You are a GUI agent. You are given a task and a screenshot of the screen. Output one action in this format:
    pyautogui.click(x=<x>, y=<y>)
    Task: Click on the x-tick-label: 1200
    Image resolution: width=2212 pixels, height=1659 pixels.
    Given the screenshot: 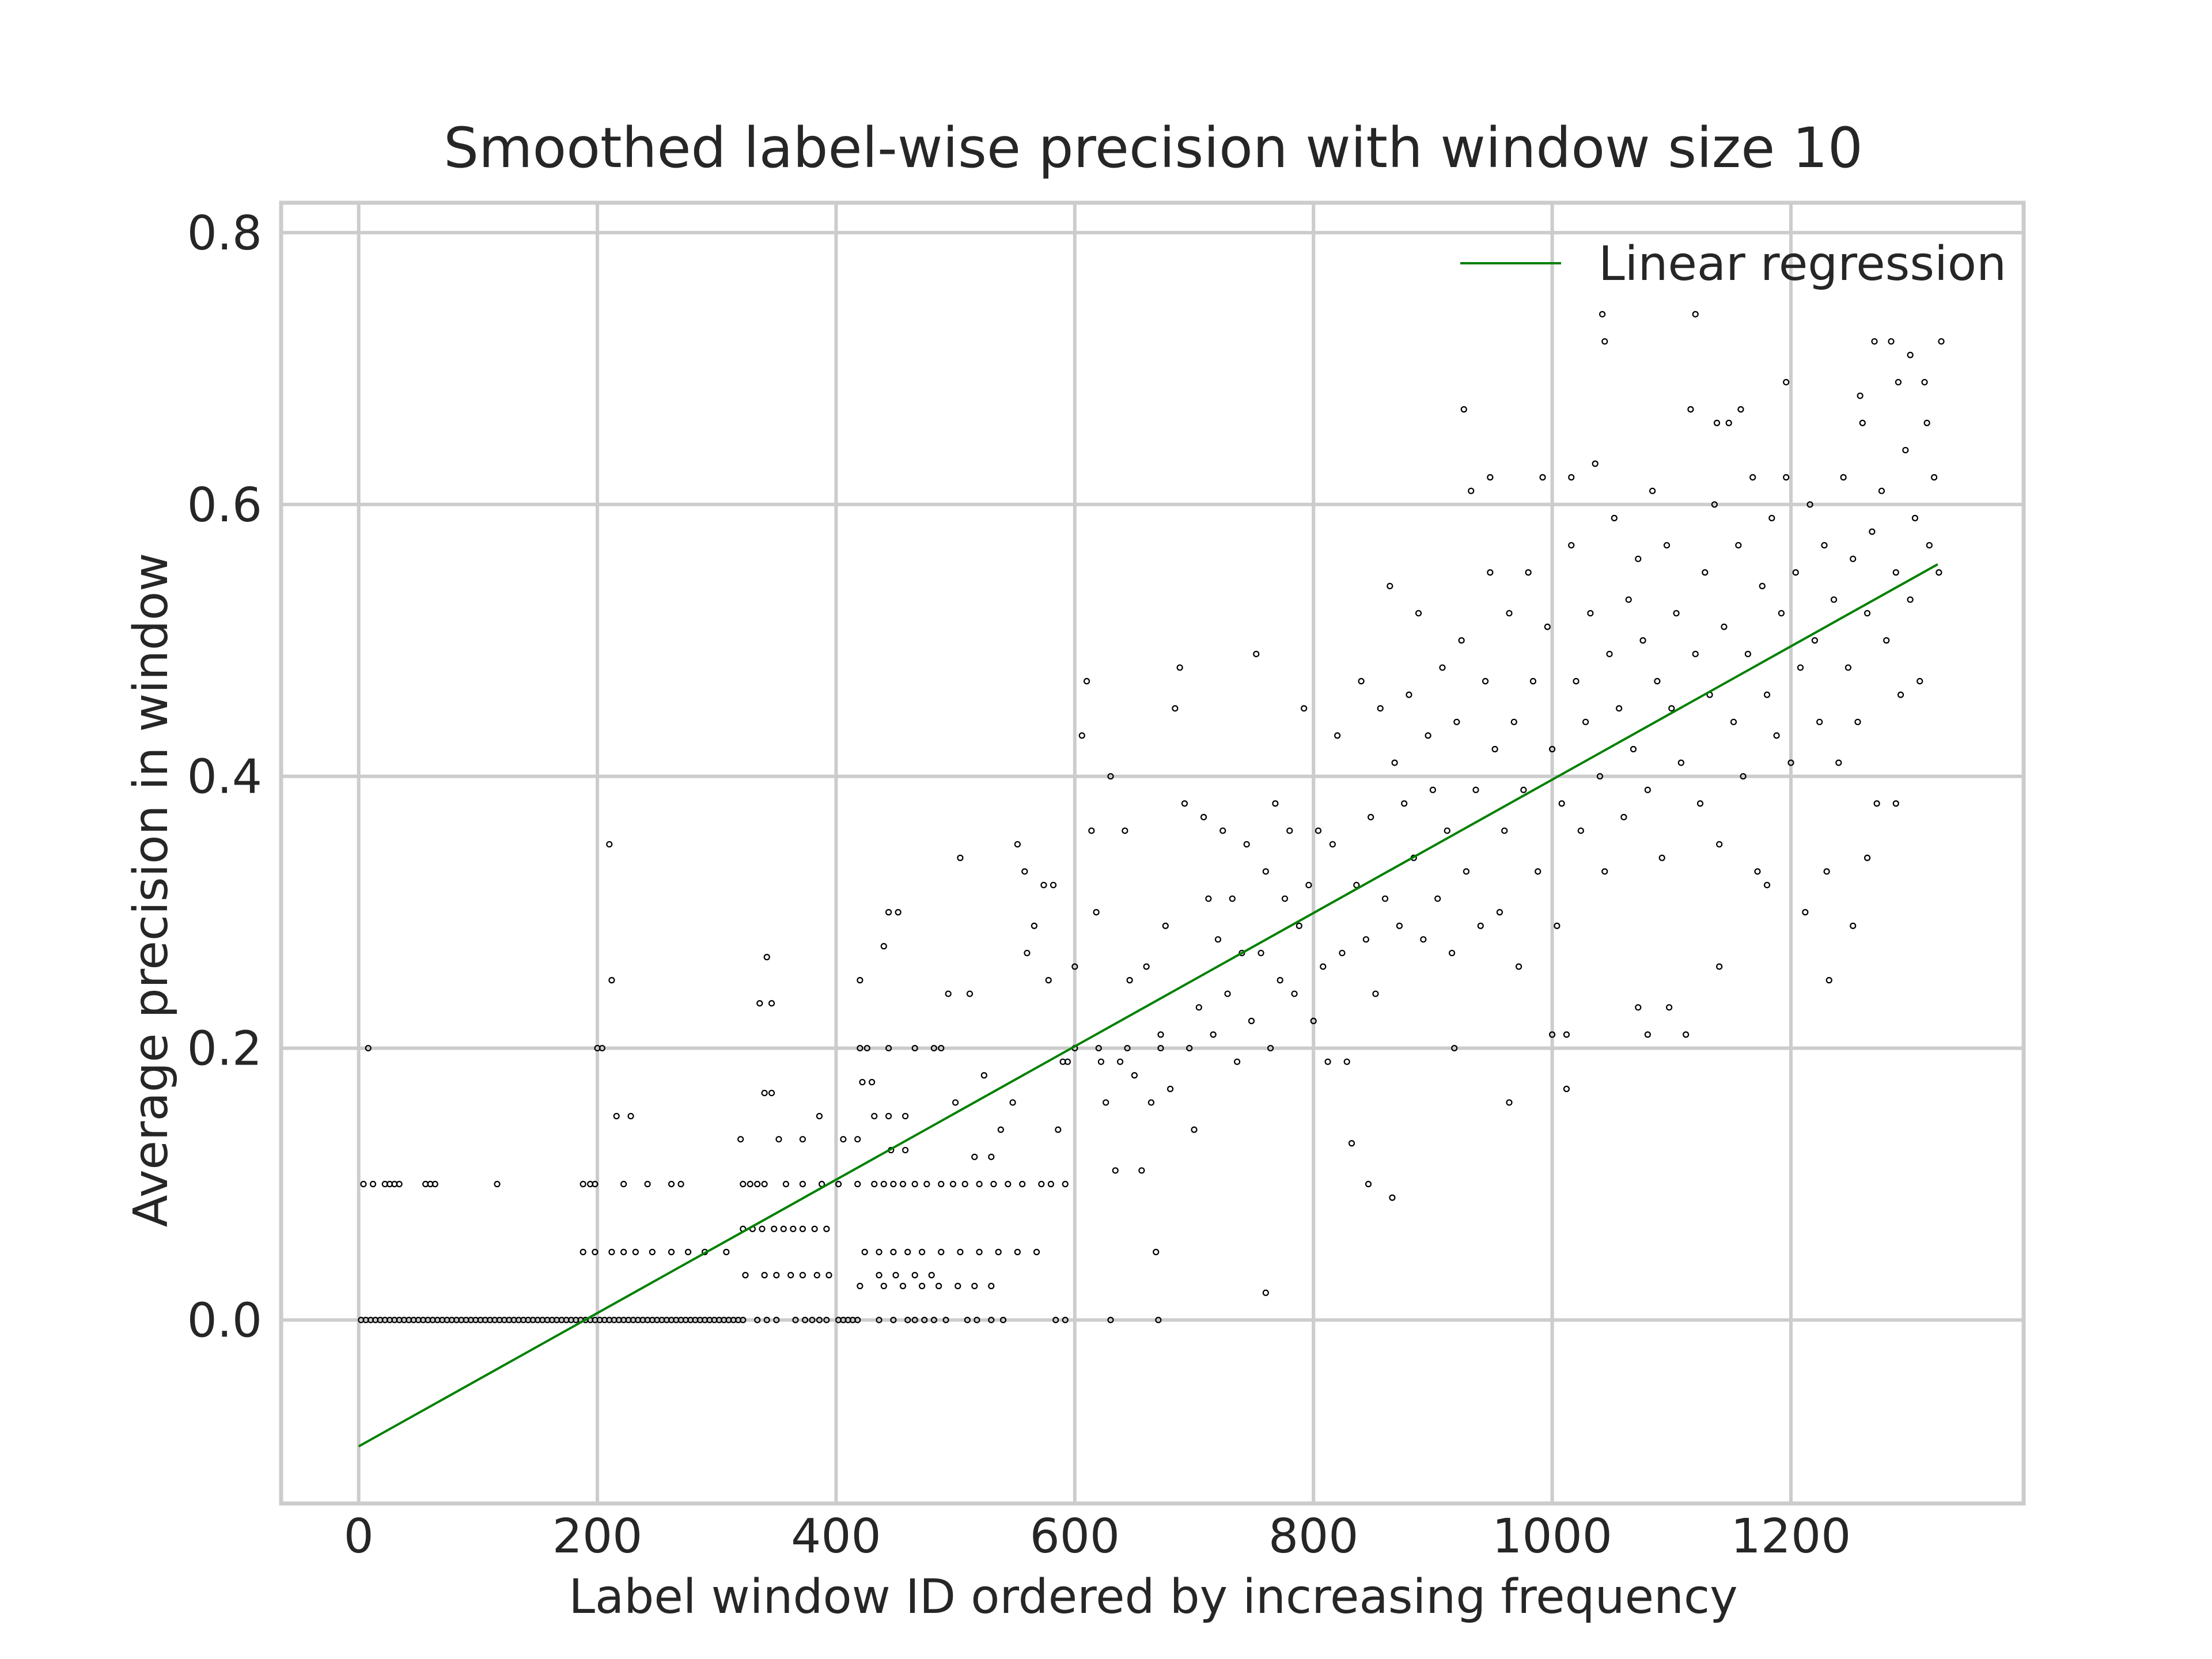 What is the action you would take?
    pyautogui.click(x=1791, y=1536)
    